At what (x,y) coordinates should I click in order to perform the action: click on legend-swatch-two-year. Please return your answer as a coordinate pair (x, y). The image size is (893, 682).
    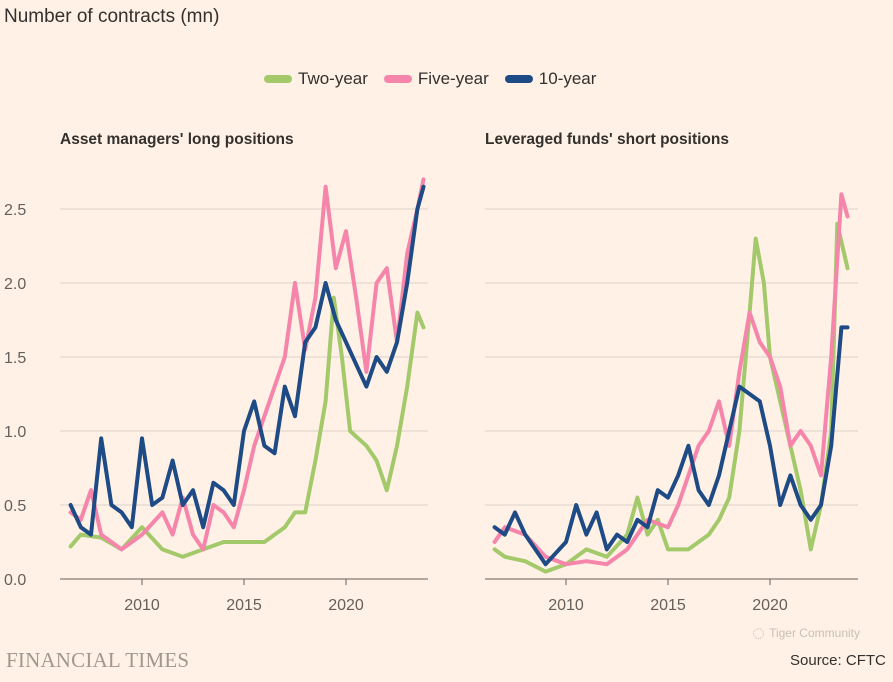
    Looking at the image, I should click on (278, 79).